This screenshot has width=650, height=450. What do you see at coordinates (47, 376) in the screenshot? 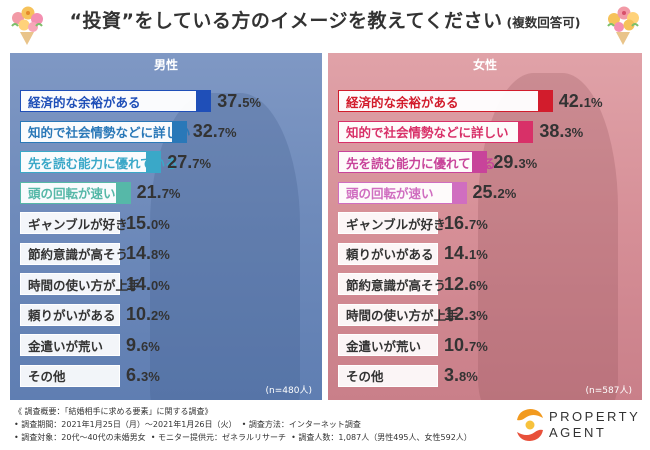
I see `male-bar-label: その他` at bounding box center [47, 376].